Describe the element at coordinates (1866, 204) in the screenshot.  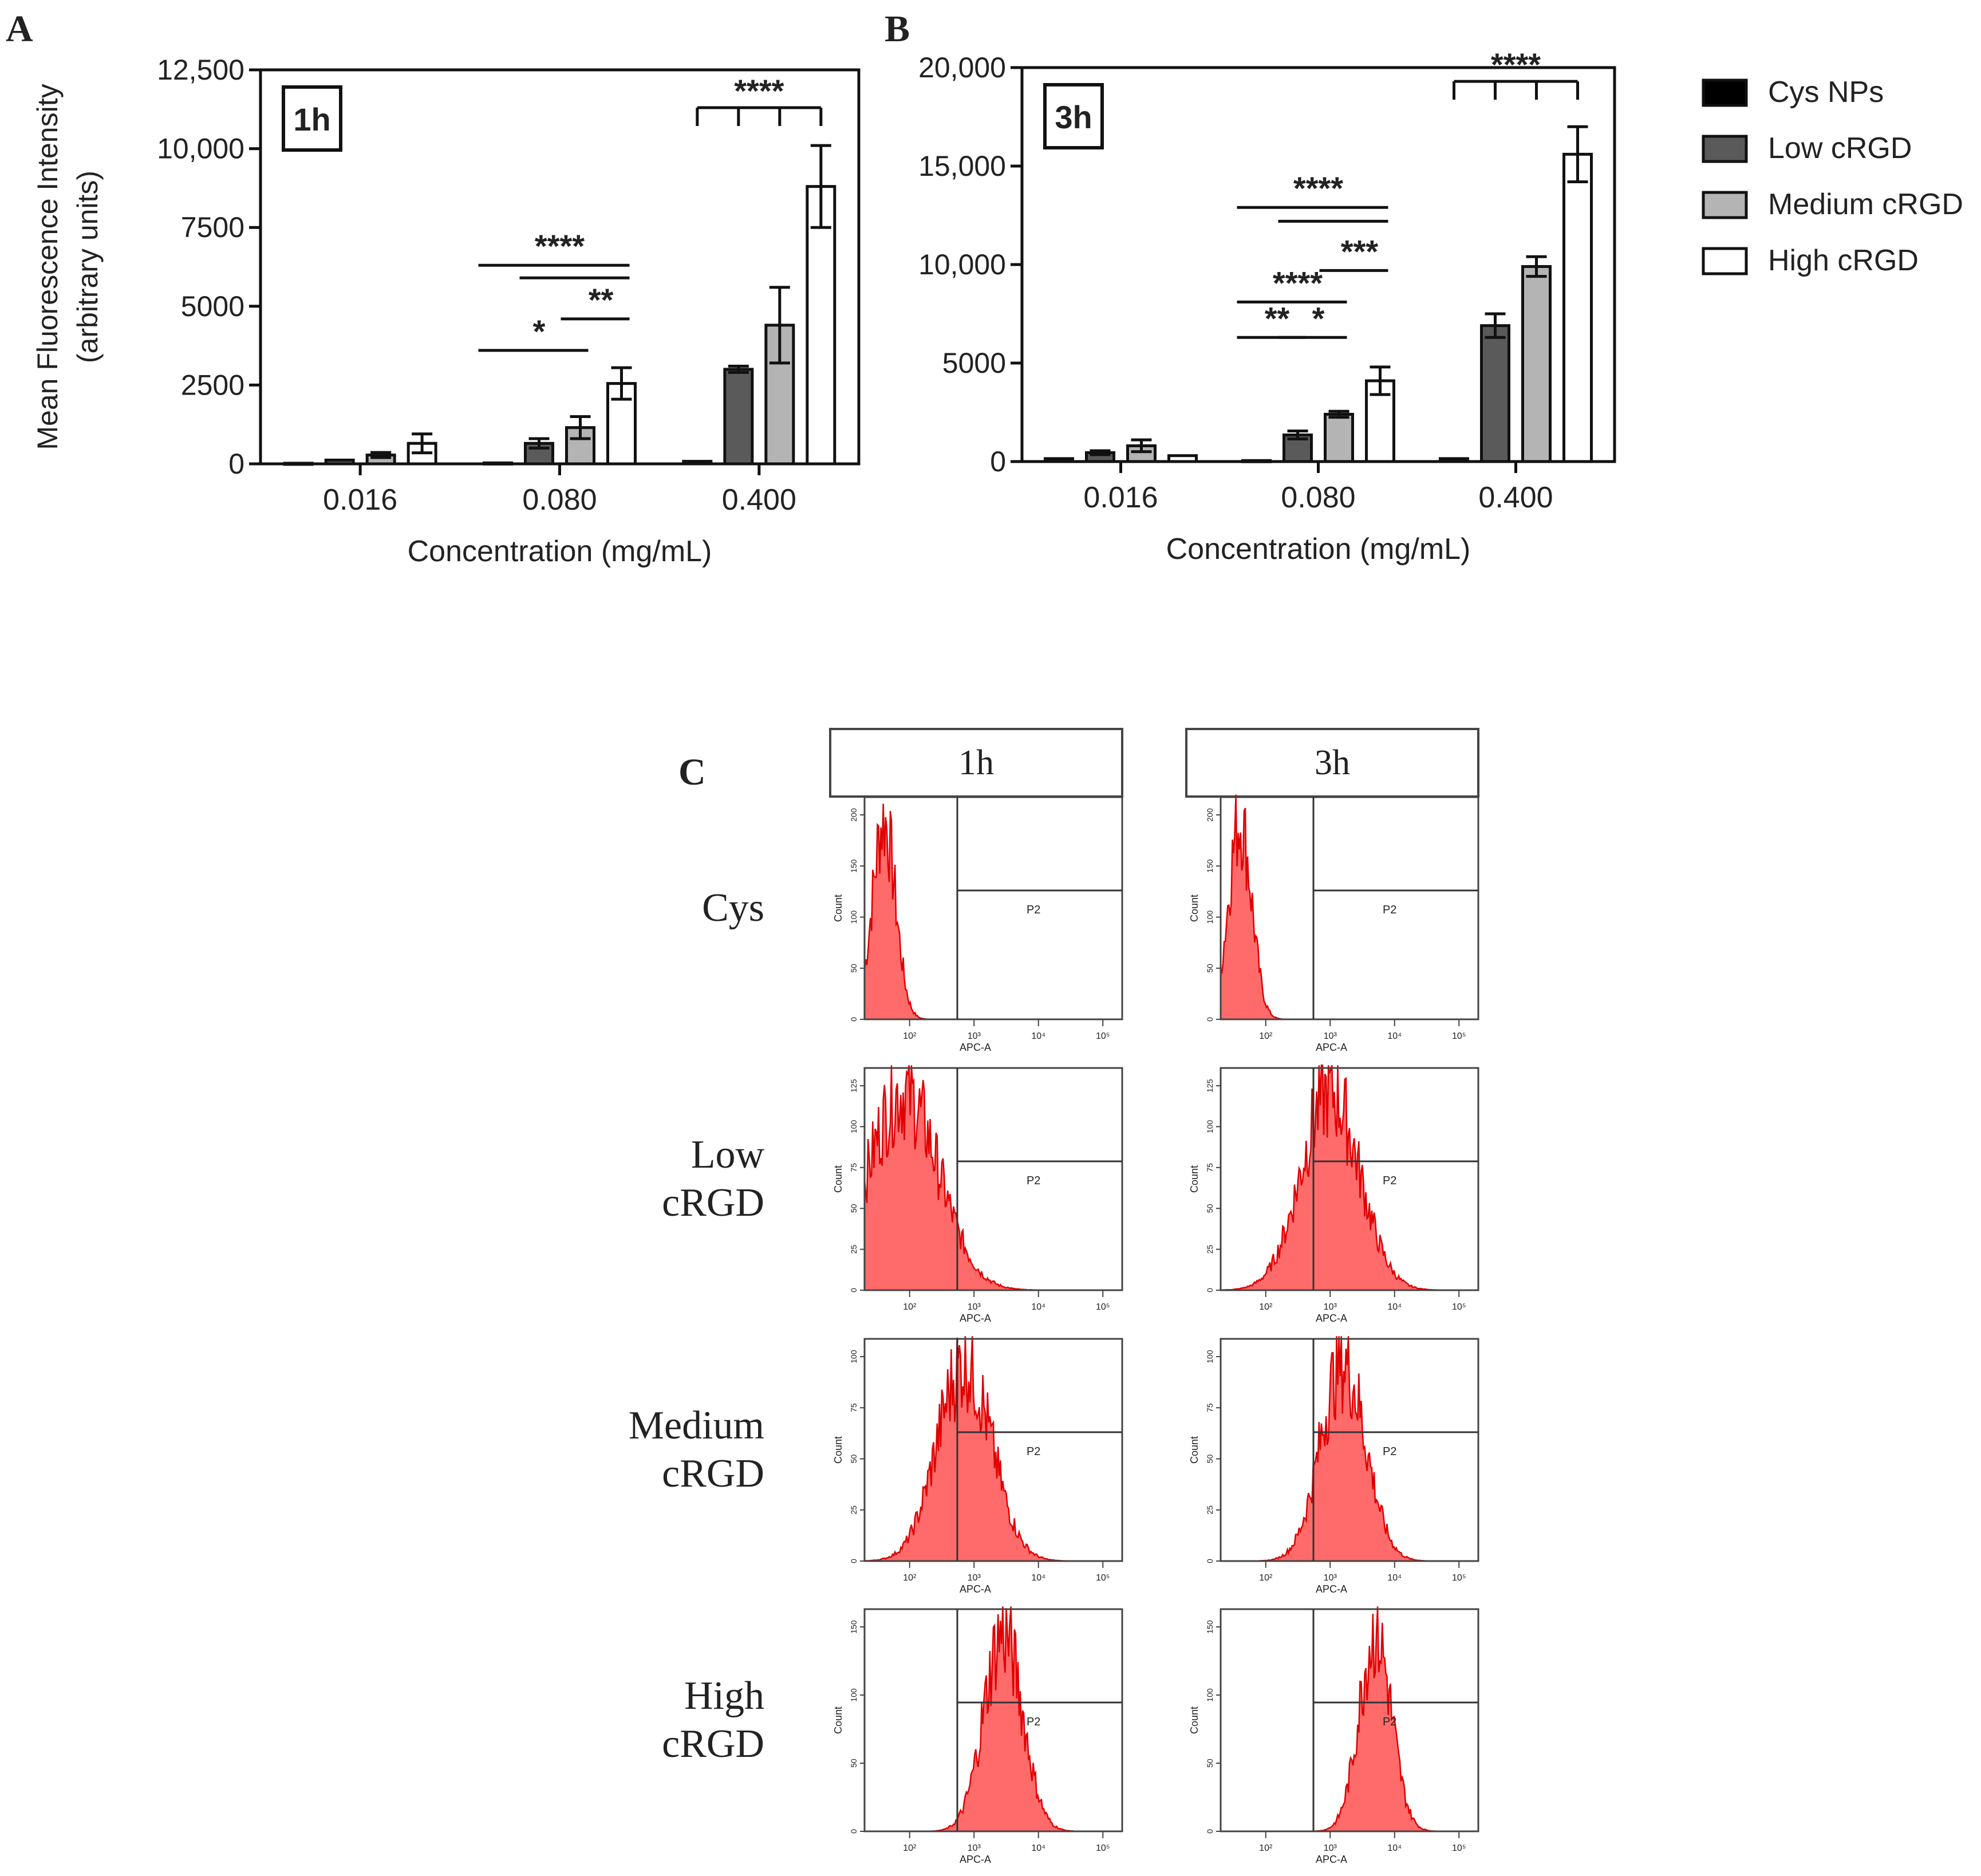
I see `legend-label: Medium cRGD` at that location.